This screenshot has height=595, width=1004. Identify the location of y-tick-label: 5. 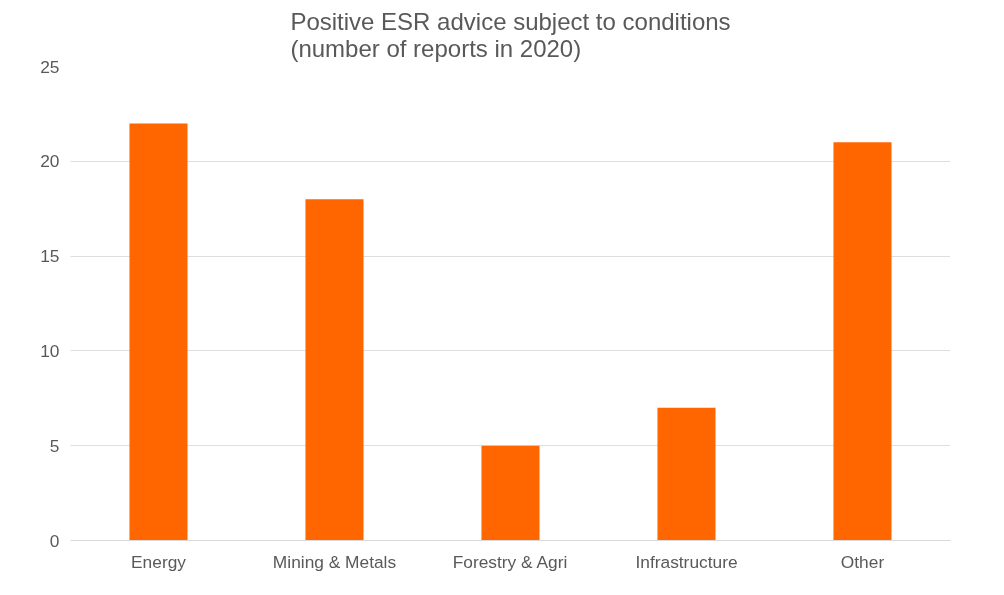
(54, 445).